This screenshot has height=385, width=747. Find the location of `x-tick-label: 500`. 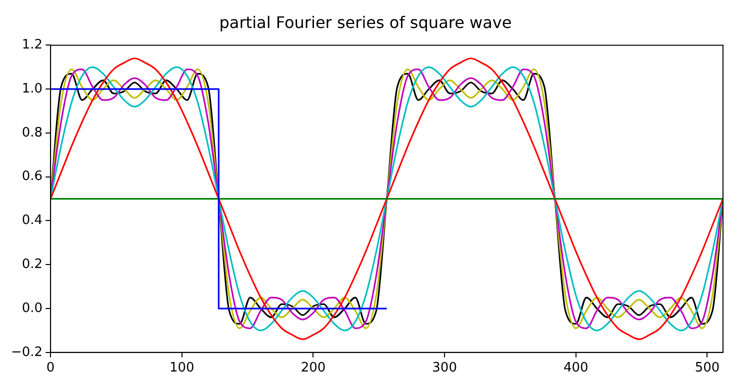

x-tick-label: 500 is located at coordinates (707, 368).